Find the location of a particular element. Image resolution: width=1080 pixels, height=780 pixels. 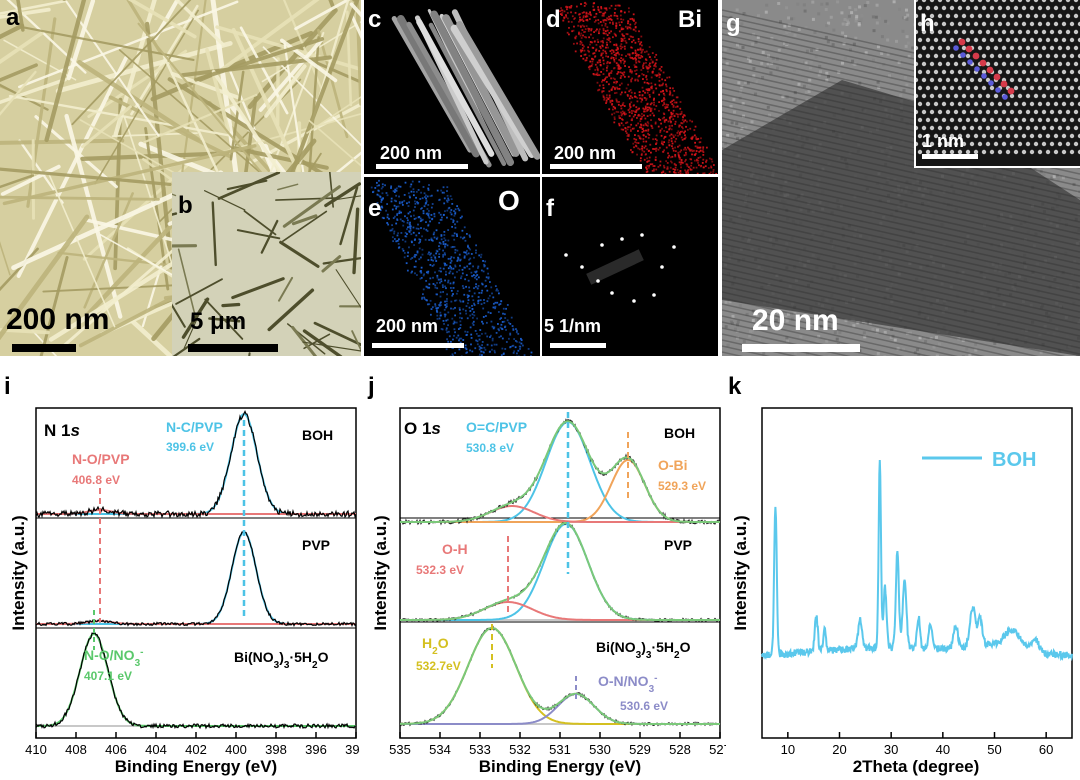

x-tick-label: 10 is located at coordinates (788, 749).